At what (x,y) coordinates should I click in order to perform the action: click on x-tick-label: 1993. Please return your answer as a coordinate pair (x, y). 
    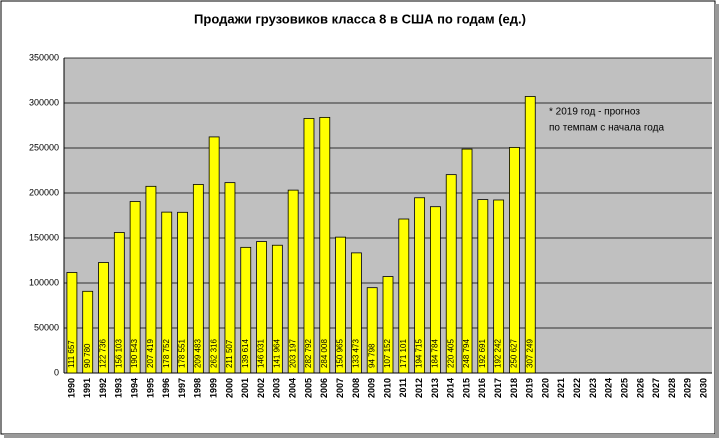
    Looking at the image, I should click on (119, 388).